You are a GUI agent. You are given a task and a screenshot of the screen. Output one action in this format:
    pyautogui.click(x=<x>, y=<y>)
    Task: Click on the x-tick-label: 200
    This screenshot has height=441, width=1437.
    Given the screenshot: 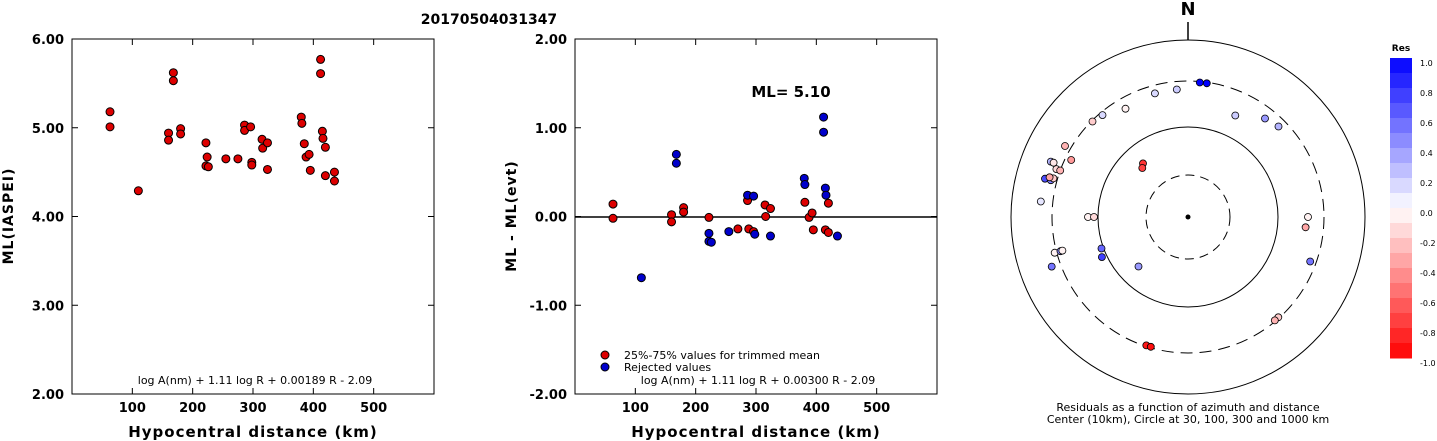 What is the action you would take?
    pyautogui.click(x=192, y=408)
    